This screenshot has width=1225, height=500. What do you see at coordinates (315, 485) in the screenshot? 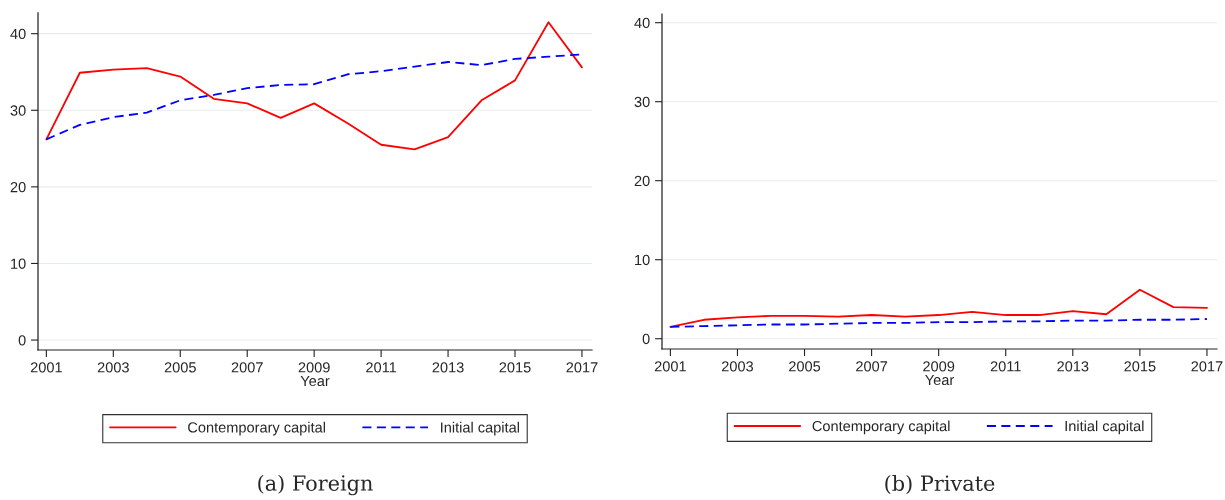
I see `text: (a) Foreign` at bounding box center [315, 485].